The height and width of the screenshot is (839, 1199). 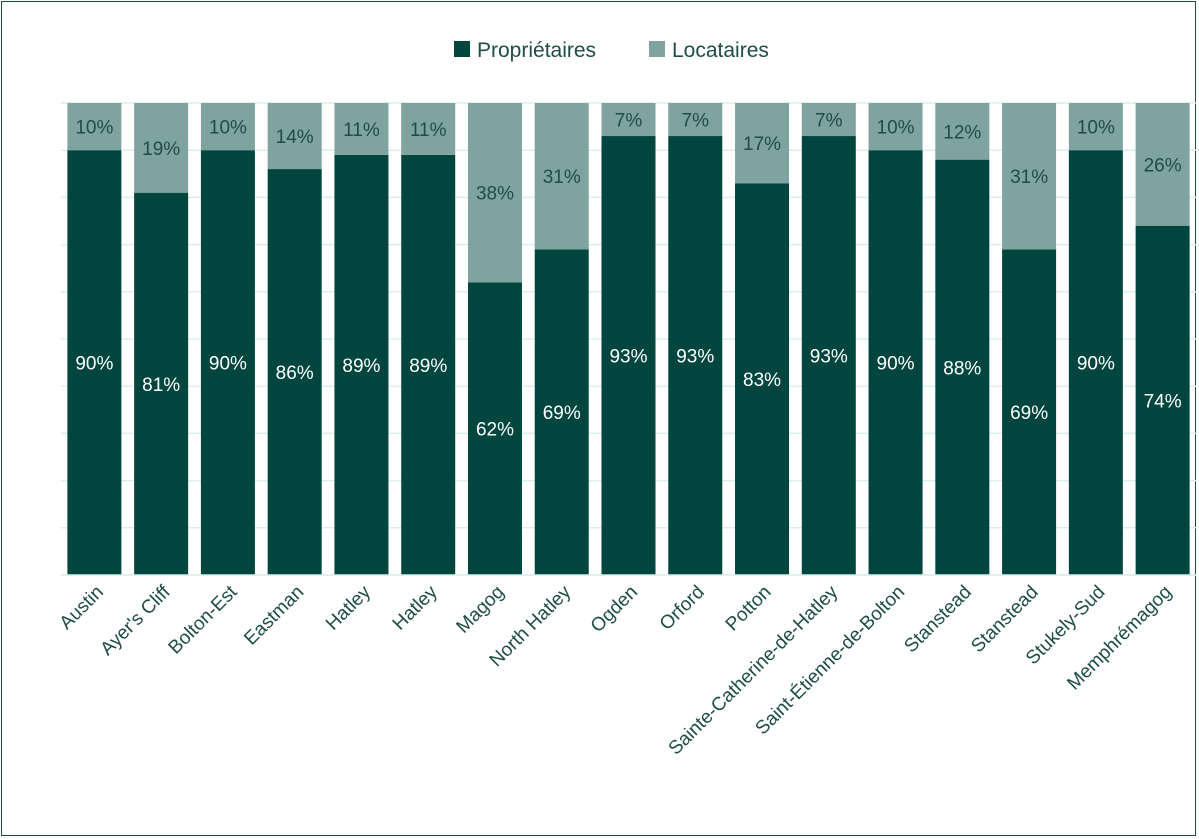 I want to click on data-label-locataires: 14%, so click(x=295, y=137).